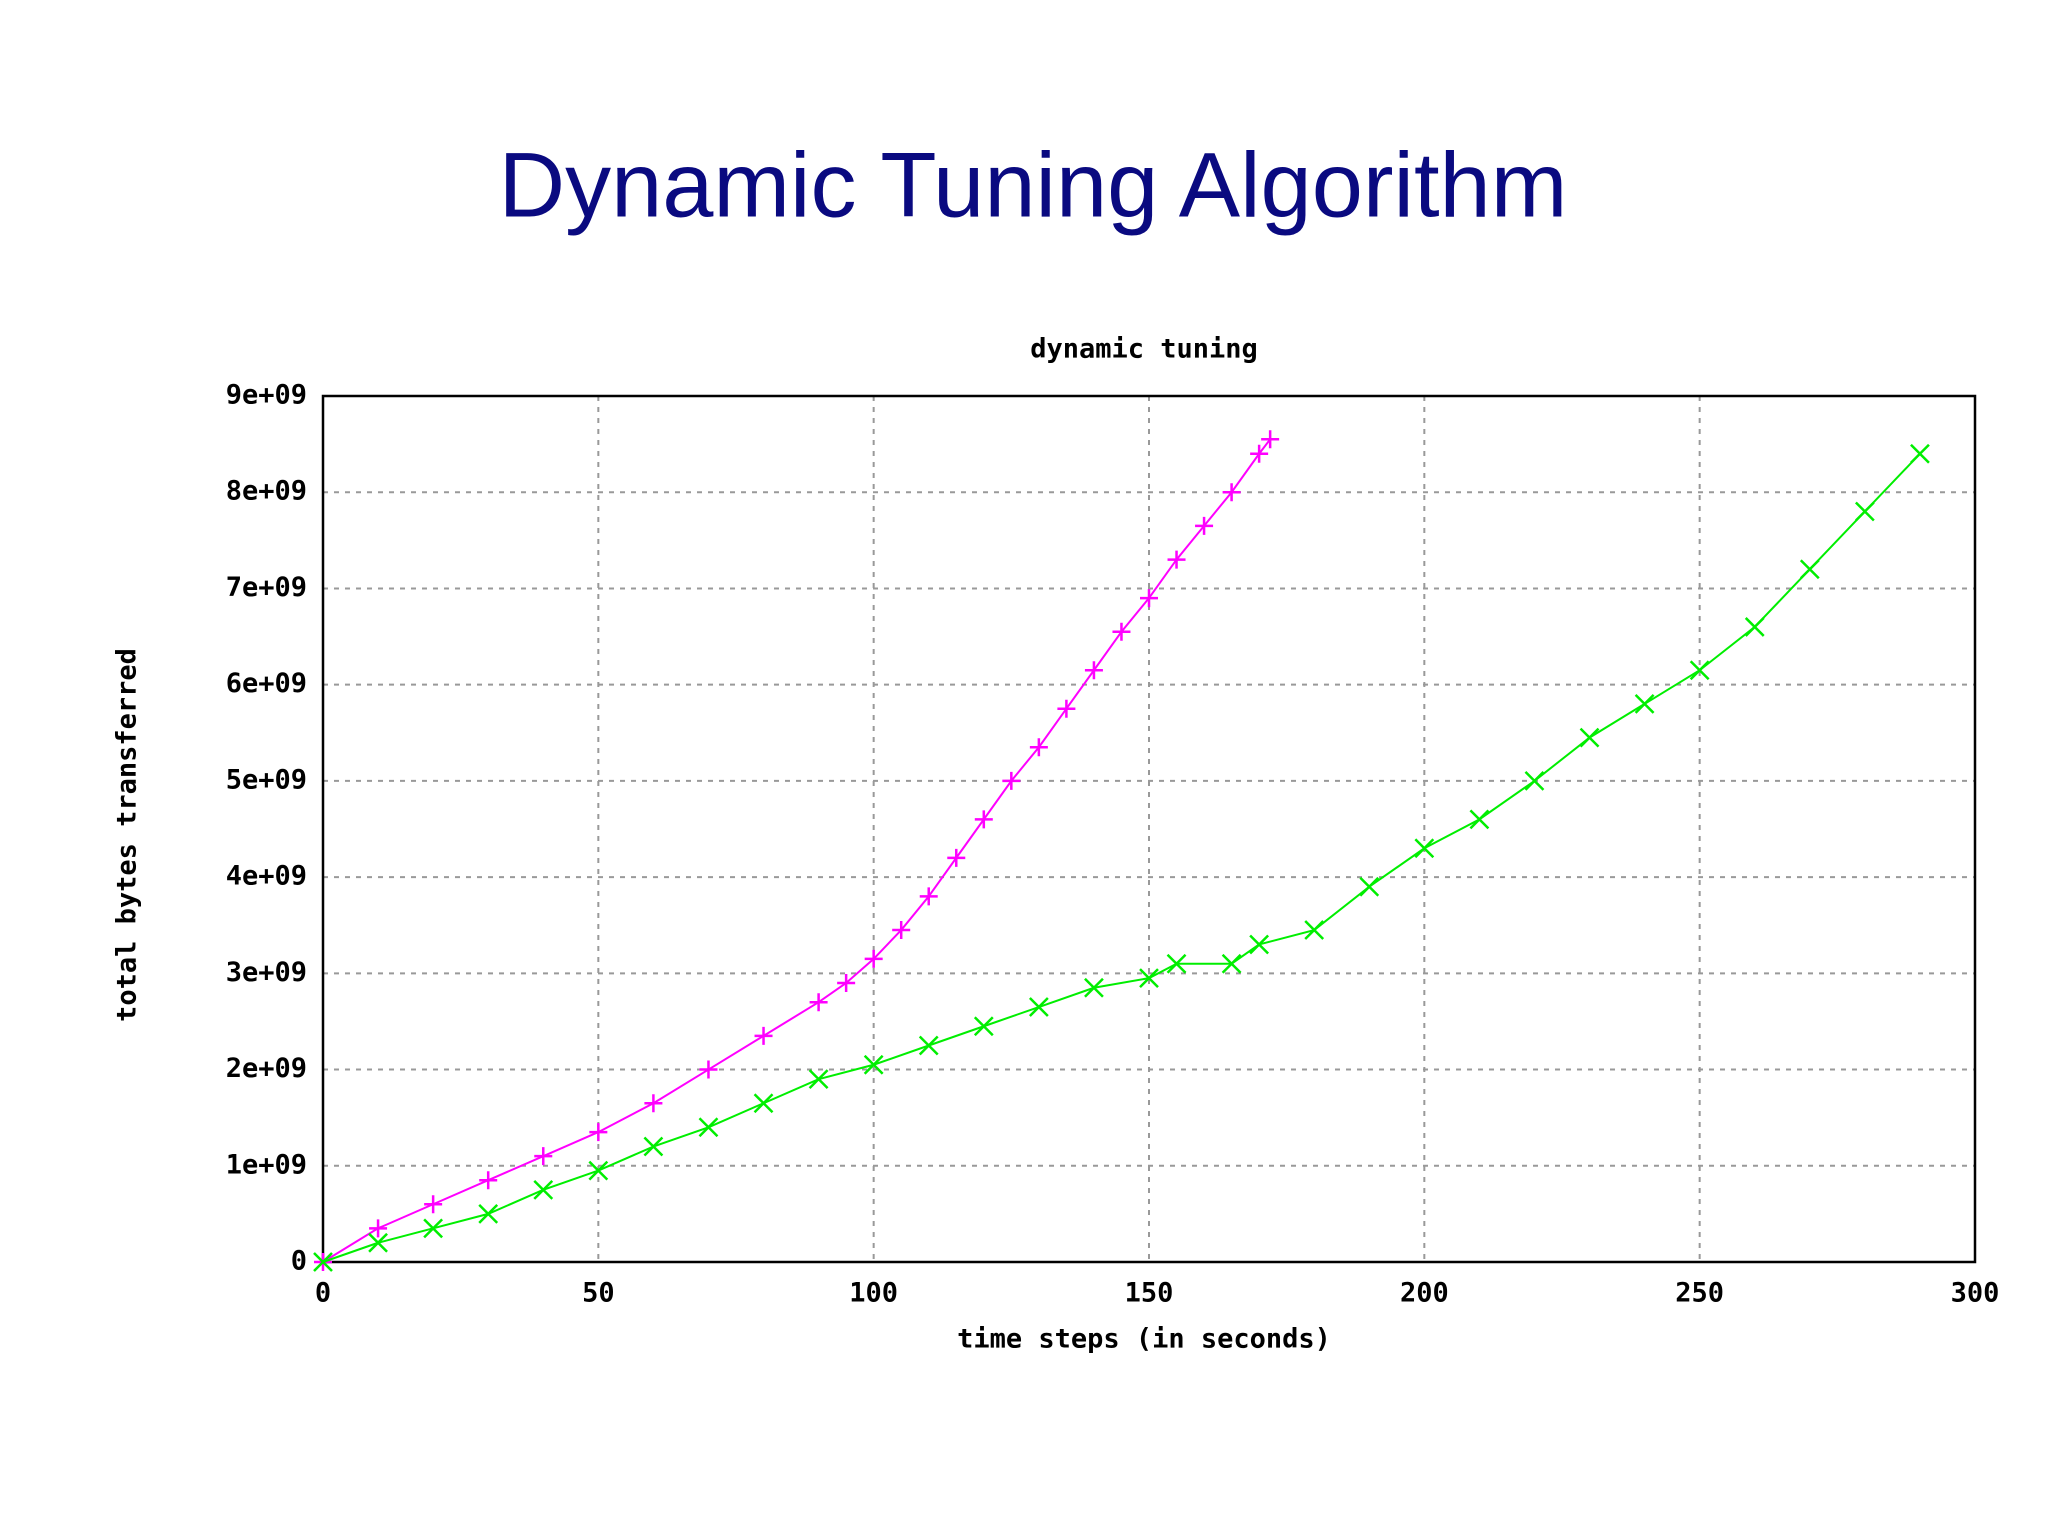 The width and height of the screenshot is (2048, 1535). I want to click on y-tick-label: 0, so click(299, 1261).